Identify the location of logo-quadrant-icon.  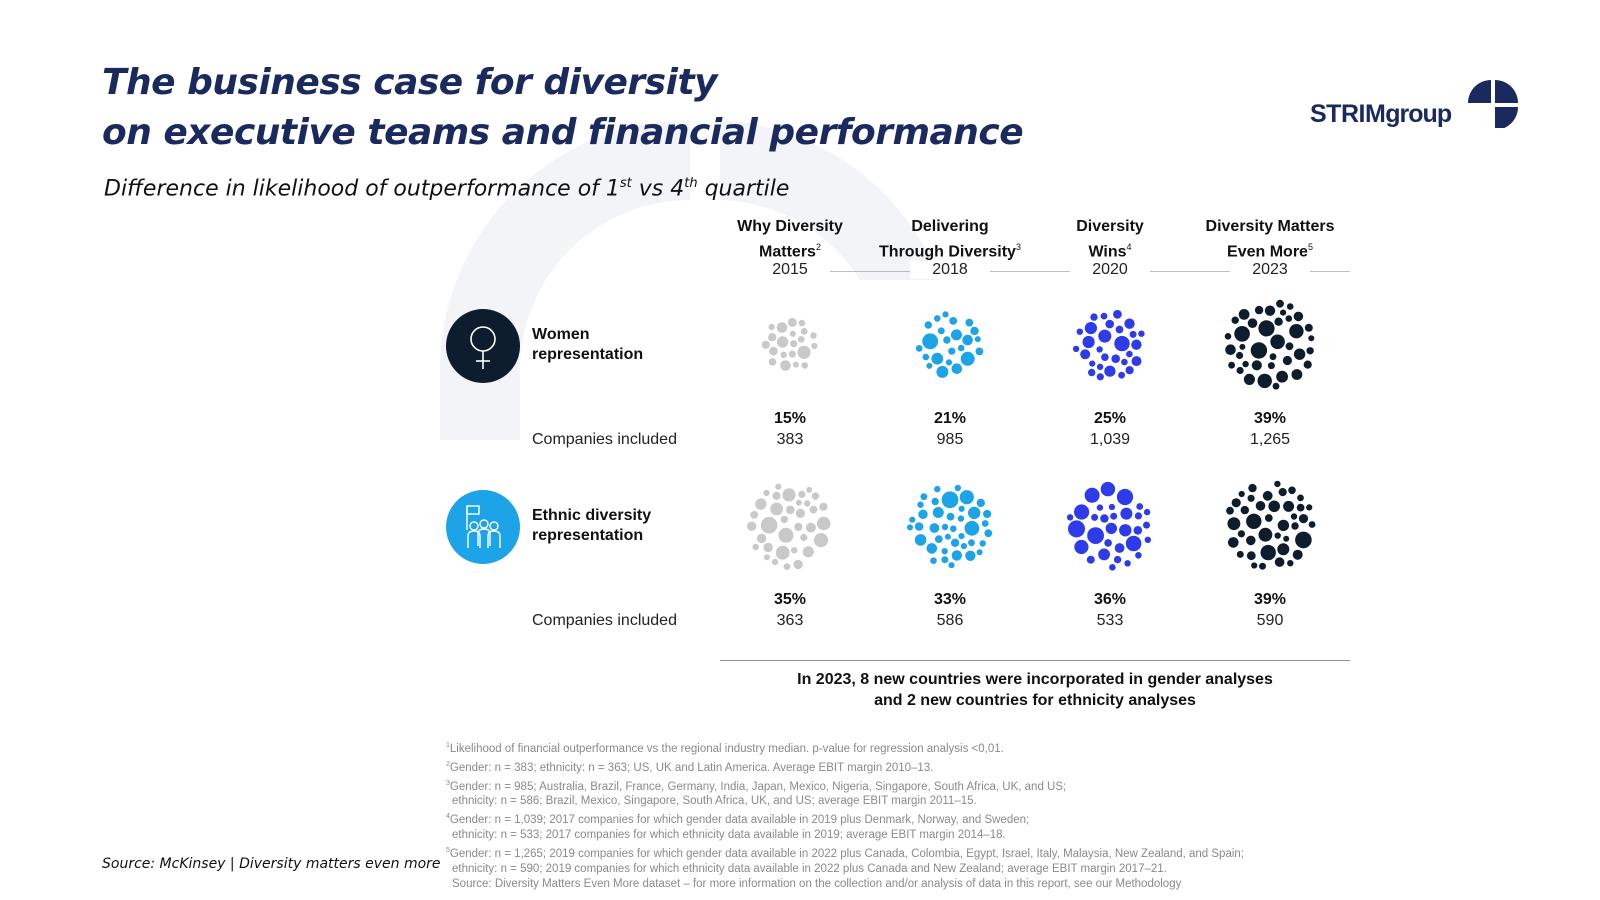
(1493, 104).